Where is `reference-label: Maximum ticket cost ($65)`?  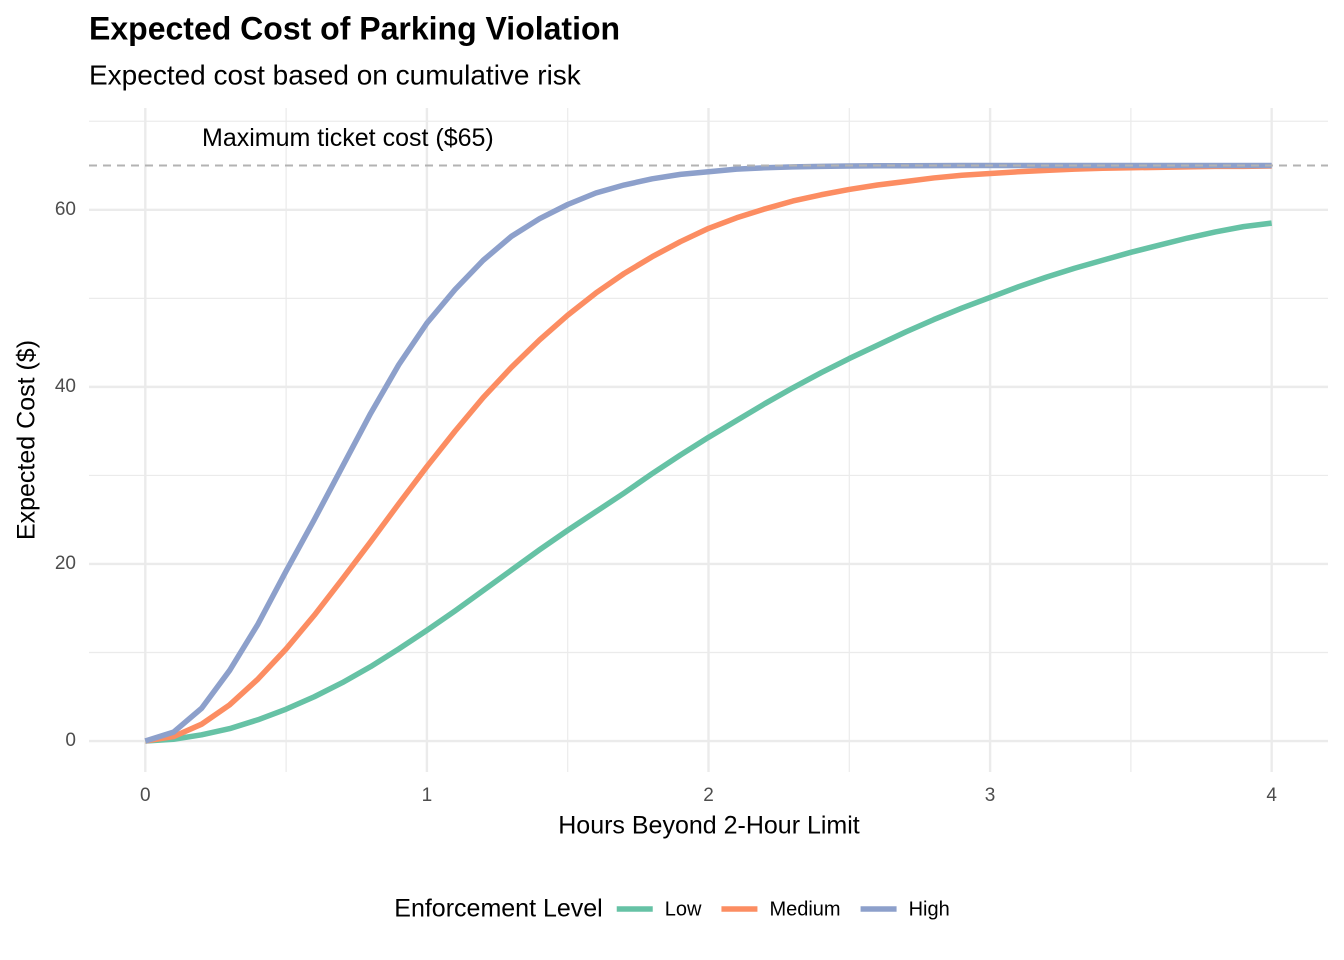 reference-label: Maximum ticket cost ($65) is located at coordinates (348, 138).